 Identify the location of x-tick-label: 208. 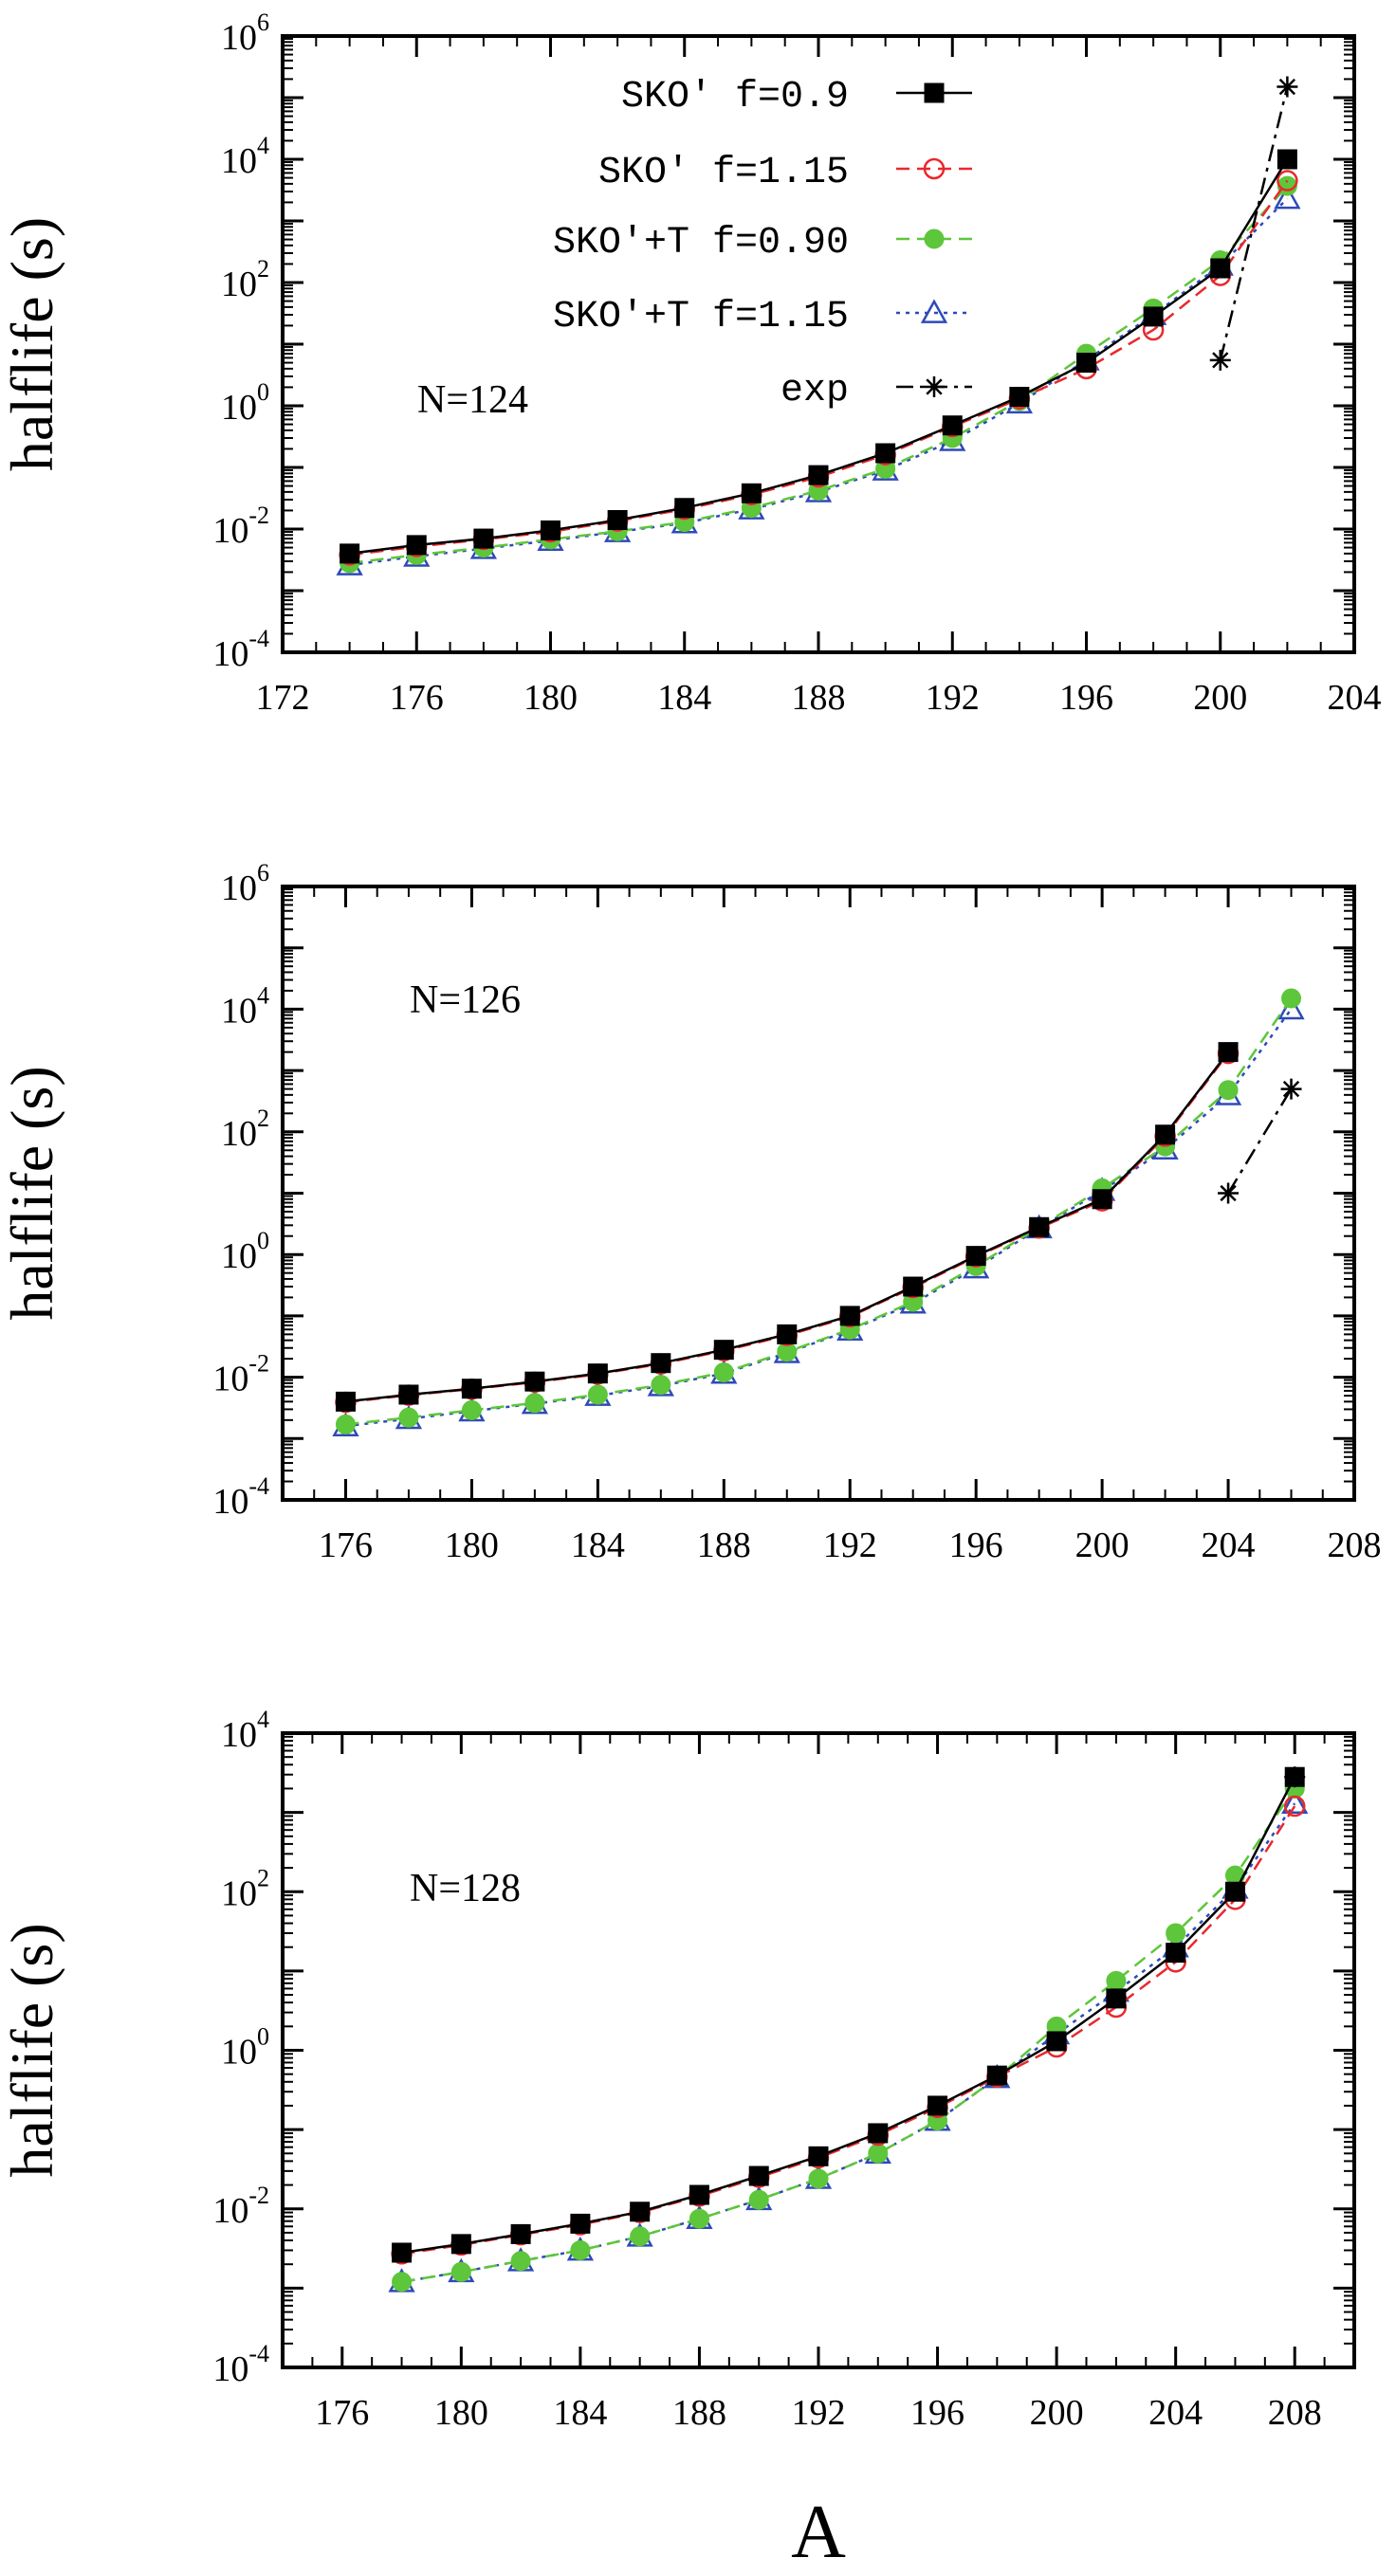
(1355, 1545).